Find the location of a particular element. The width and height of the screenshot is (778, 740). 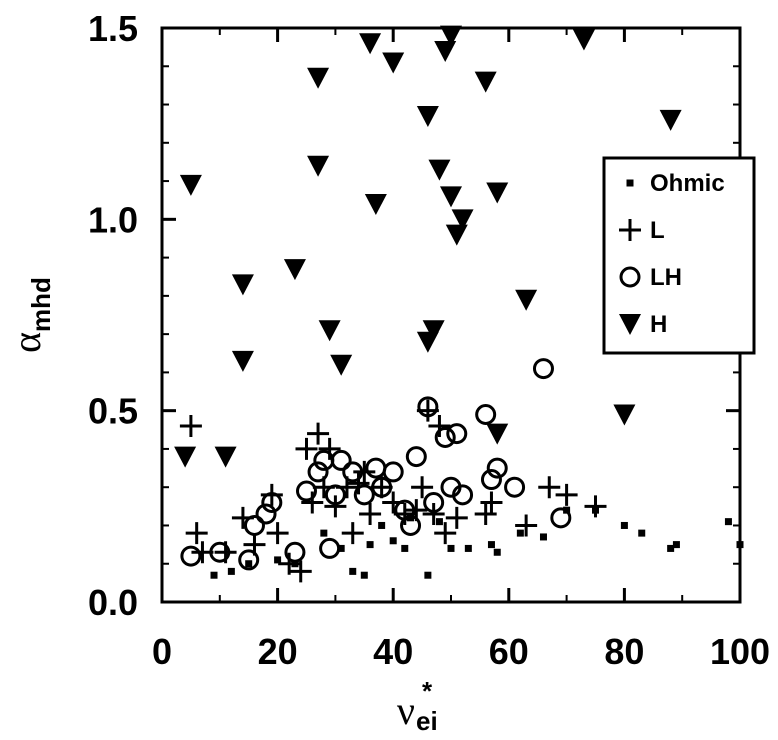

x-tick-label: 20 is located at coordinates (278, 651).